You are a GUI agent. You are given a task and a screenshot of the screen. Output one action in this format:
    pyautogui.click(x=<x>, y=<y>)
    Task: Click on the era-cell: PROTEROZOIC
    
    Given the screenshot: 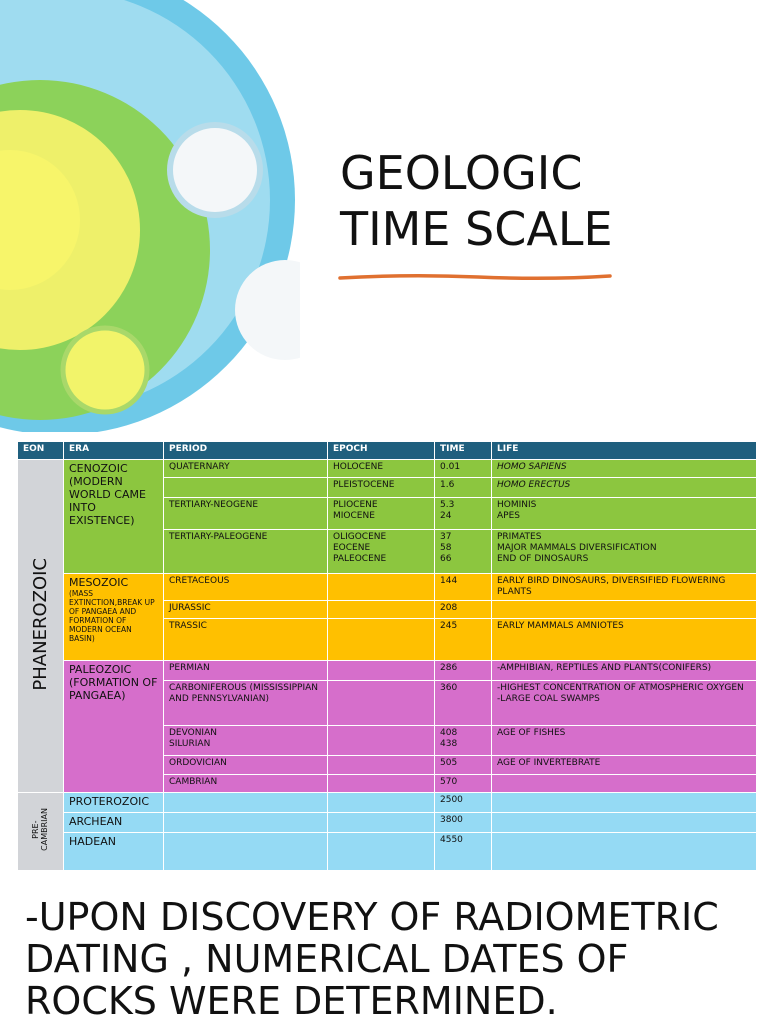 What is the action you would take?
    pyautogui.click(x=113, y=802)
    